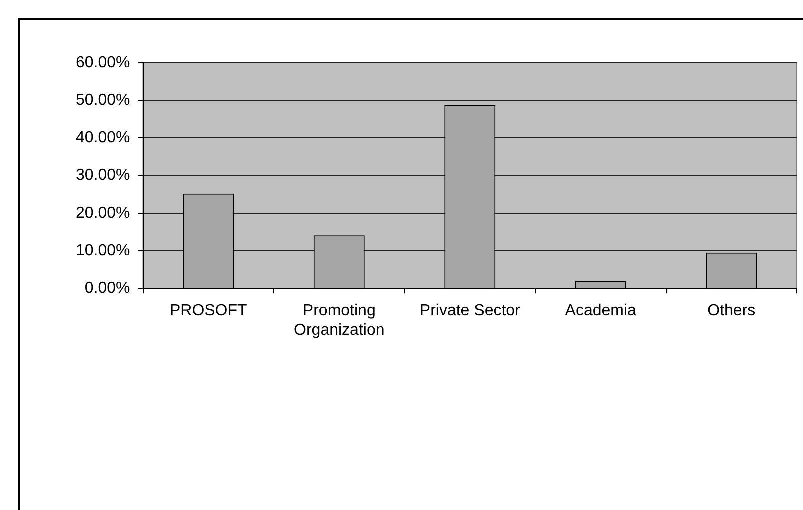  What do you see at coordinates (107, 289) in the screenshot?
I see `y-tick-label: 0.00%` at bounding box center [107, 289].